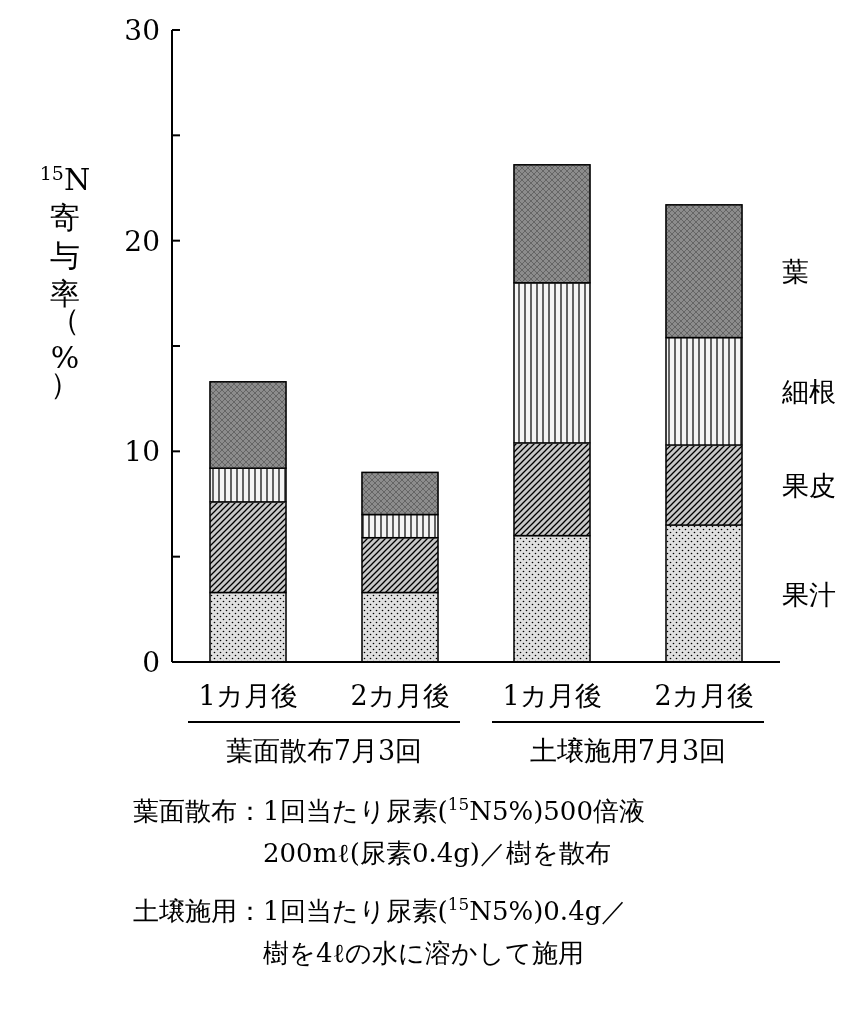 The height and width of the screenshot is (1012, 849). I want to click on text: 土壌施用：1回当たり尿素($^{15}$N5%)0.4g／, so click(380, 910).